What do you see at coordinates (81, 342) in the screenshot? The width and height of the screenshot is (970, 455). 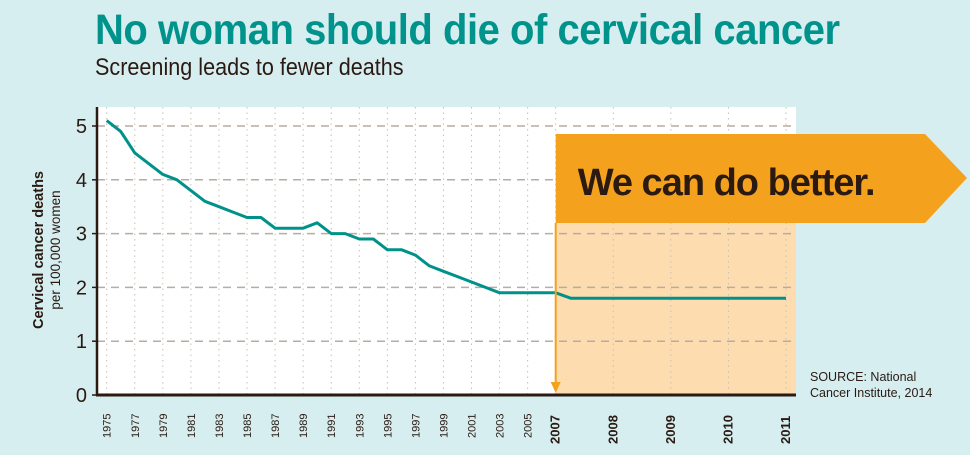 I see `y-tick-label: 1` at bounding box center [81, 342].